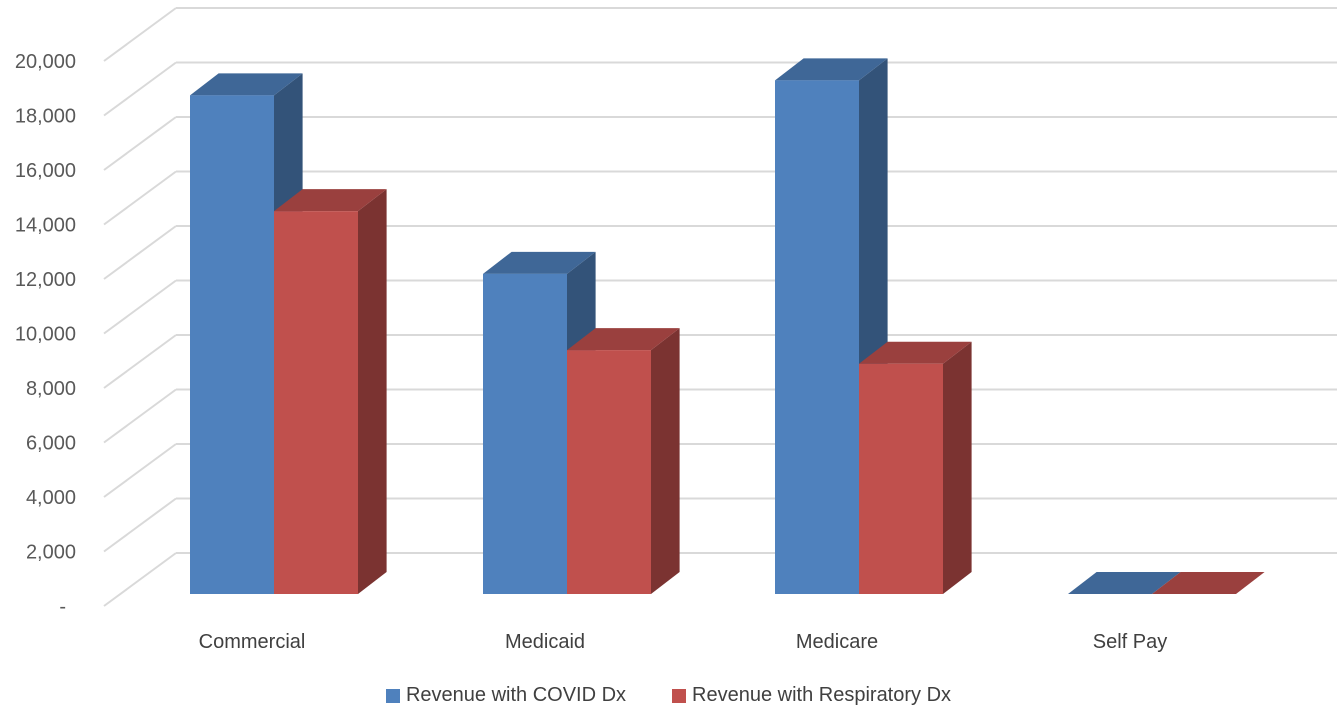 The height and width of the screenshot is (711, 1337). I want to click on y-tick-label: 14,000, so click(45, 226).